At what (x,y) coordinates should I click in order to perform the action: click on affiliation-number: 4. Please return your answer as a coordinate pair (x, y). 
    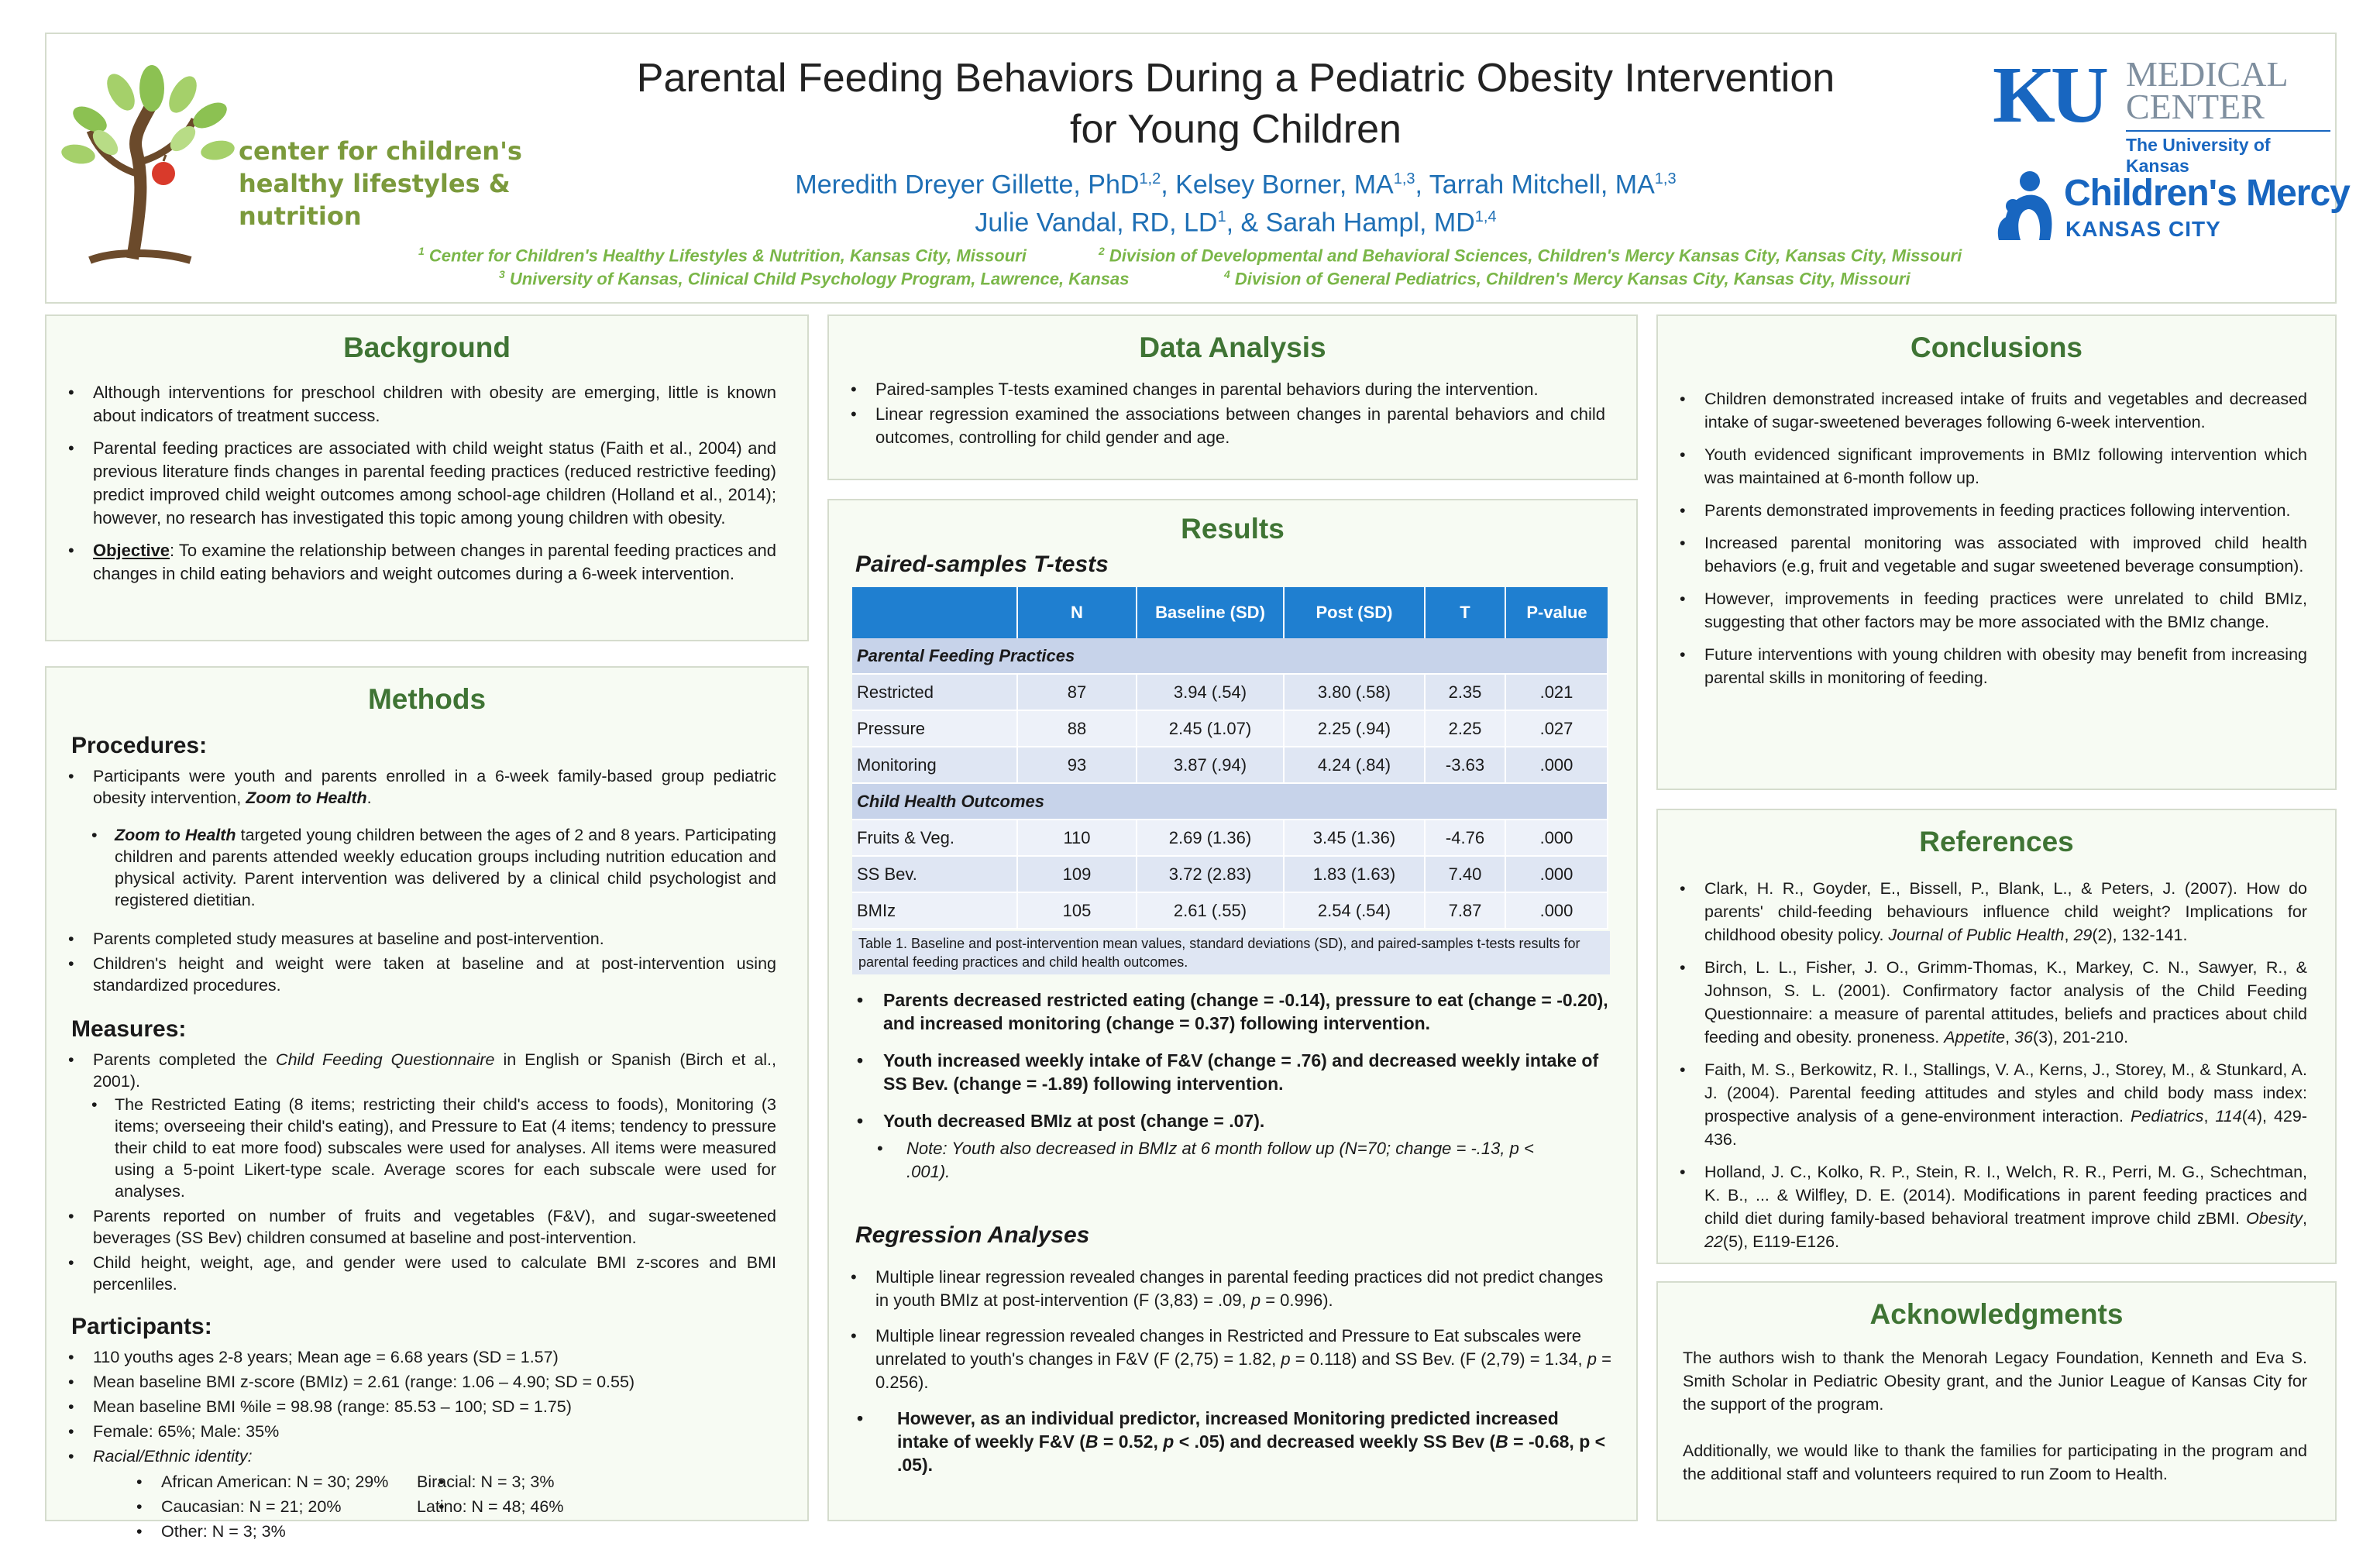
    Looking at the image, I should click on (1227, 274).